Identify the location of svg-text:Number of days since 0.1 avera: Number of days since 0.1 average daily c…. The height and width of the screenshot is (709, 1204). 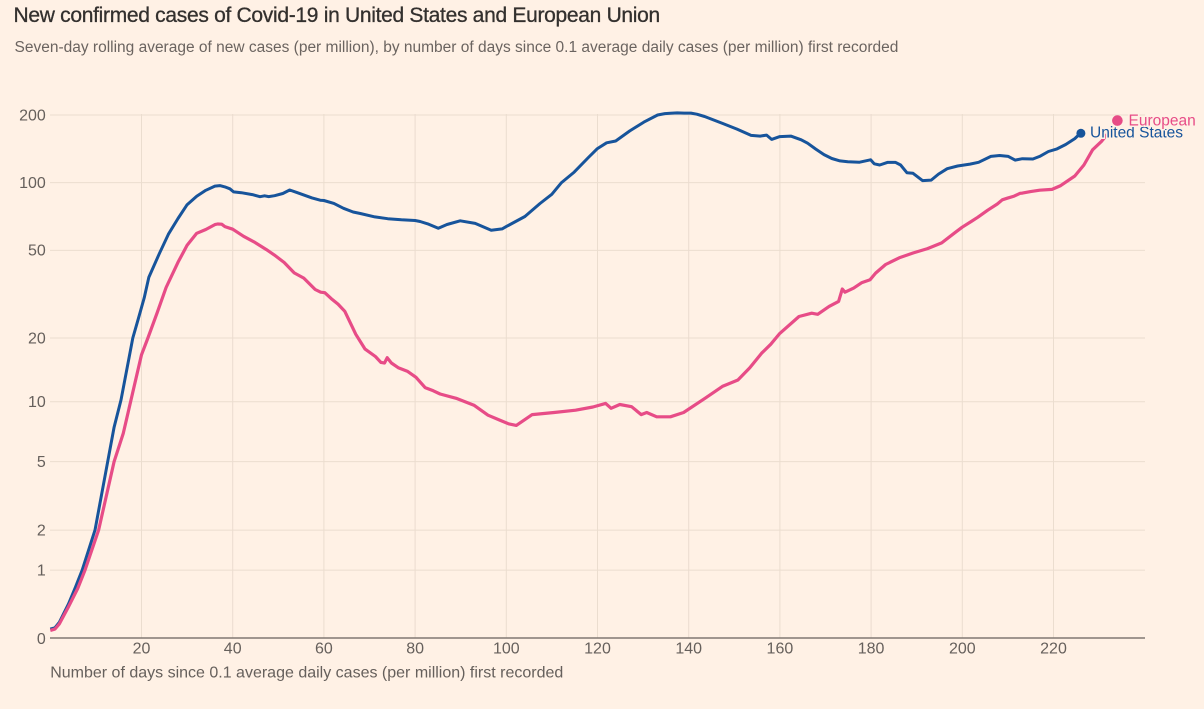
(306, 673).